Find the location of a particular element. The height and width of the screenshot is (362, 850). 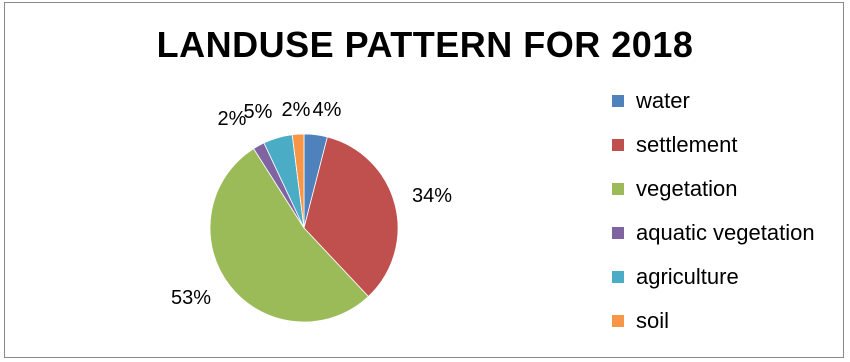

legend-label: aquatic vegetation is located at coordinates (725, 232).